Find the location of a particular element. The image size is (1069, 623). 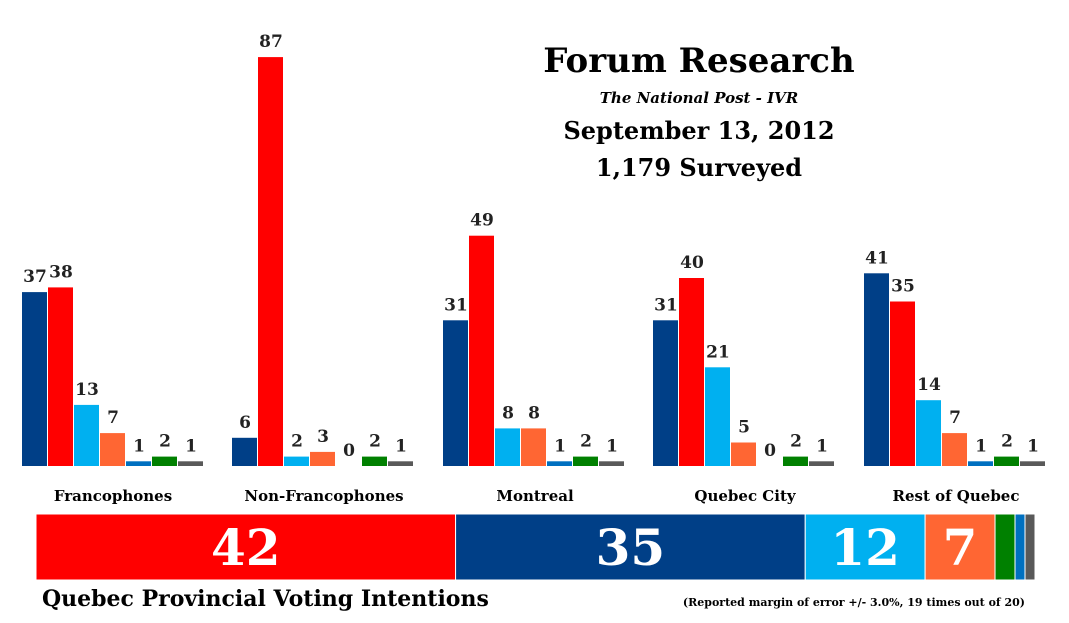

bar-quebec-city-s7 is located at coordinates (821, 463).